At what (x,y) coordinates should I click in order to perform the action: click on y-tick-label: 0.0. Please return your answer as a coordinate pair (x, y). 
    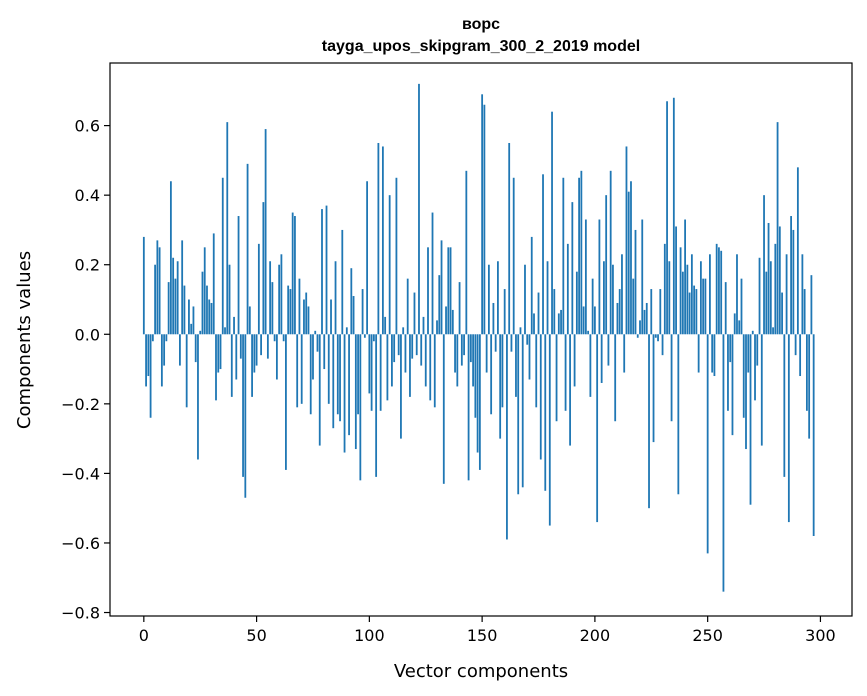
    Looking at the image, I should click on (87, 334).